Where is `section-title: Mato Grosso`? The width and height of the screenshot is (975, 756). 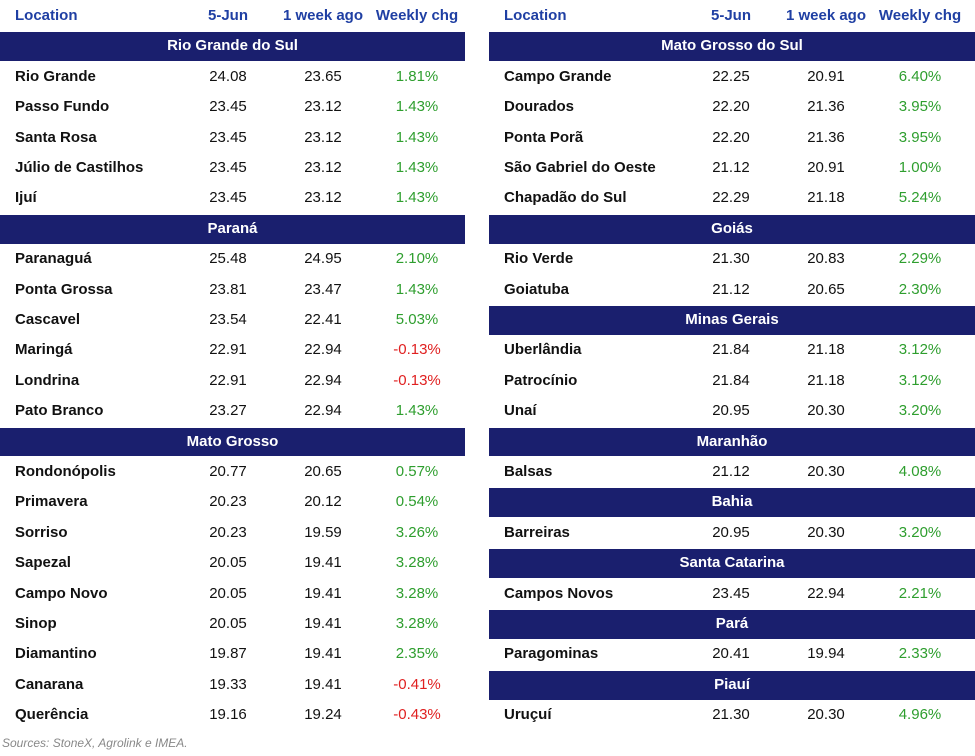 section-title: Mato Grosso is located at coordinates (232, 441).